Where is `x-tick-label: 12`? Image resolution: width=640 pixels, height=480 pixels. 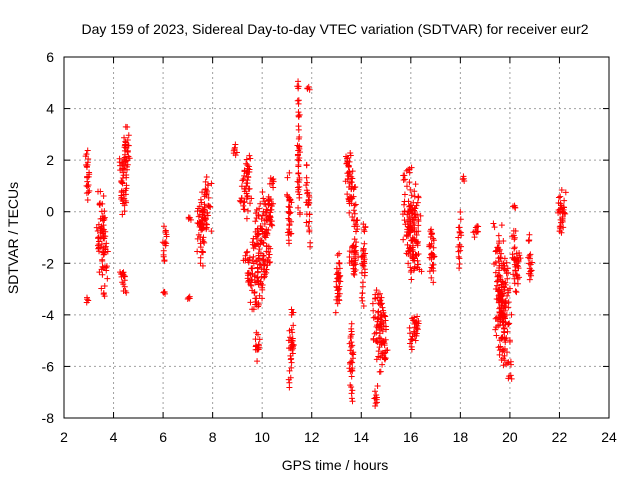
x-tick-label: 12 is located at coordinates (312, 437).